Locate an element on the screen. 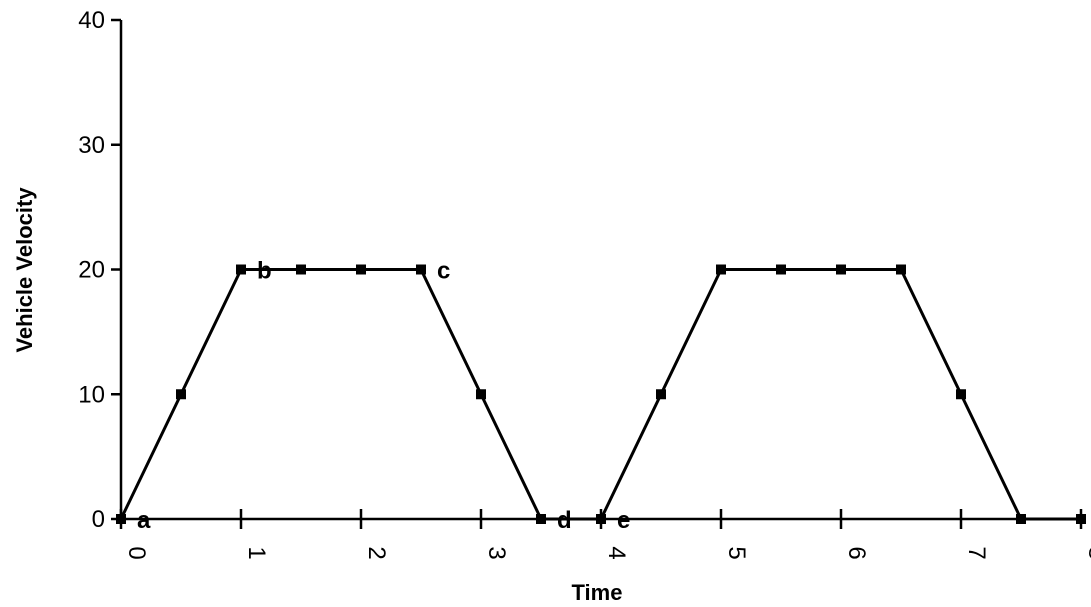 Image resolution: width=1091 pixels, height=607 pixels. annotation-label: e is located at coordinates (623, 520).